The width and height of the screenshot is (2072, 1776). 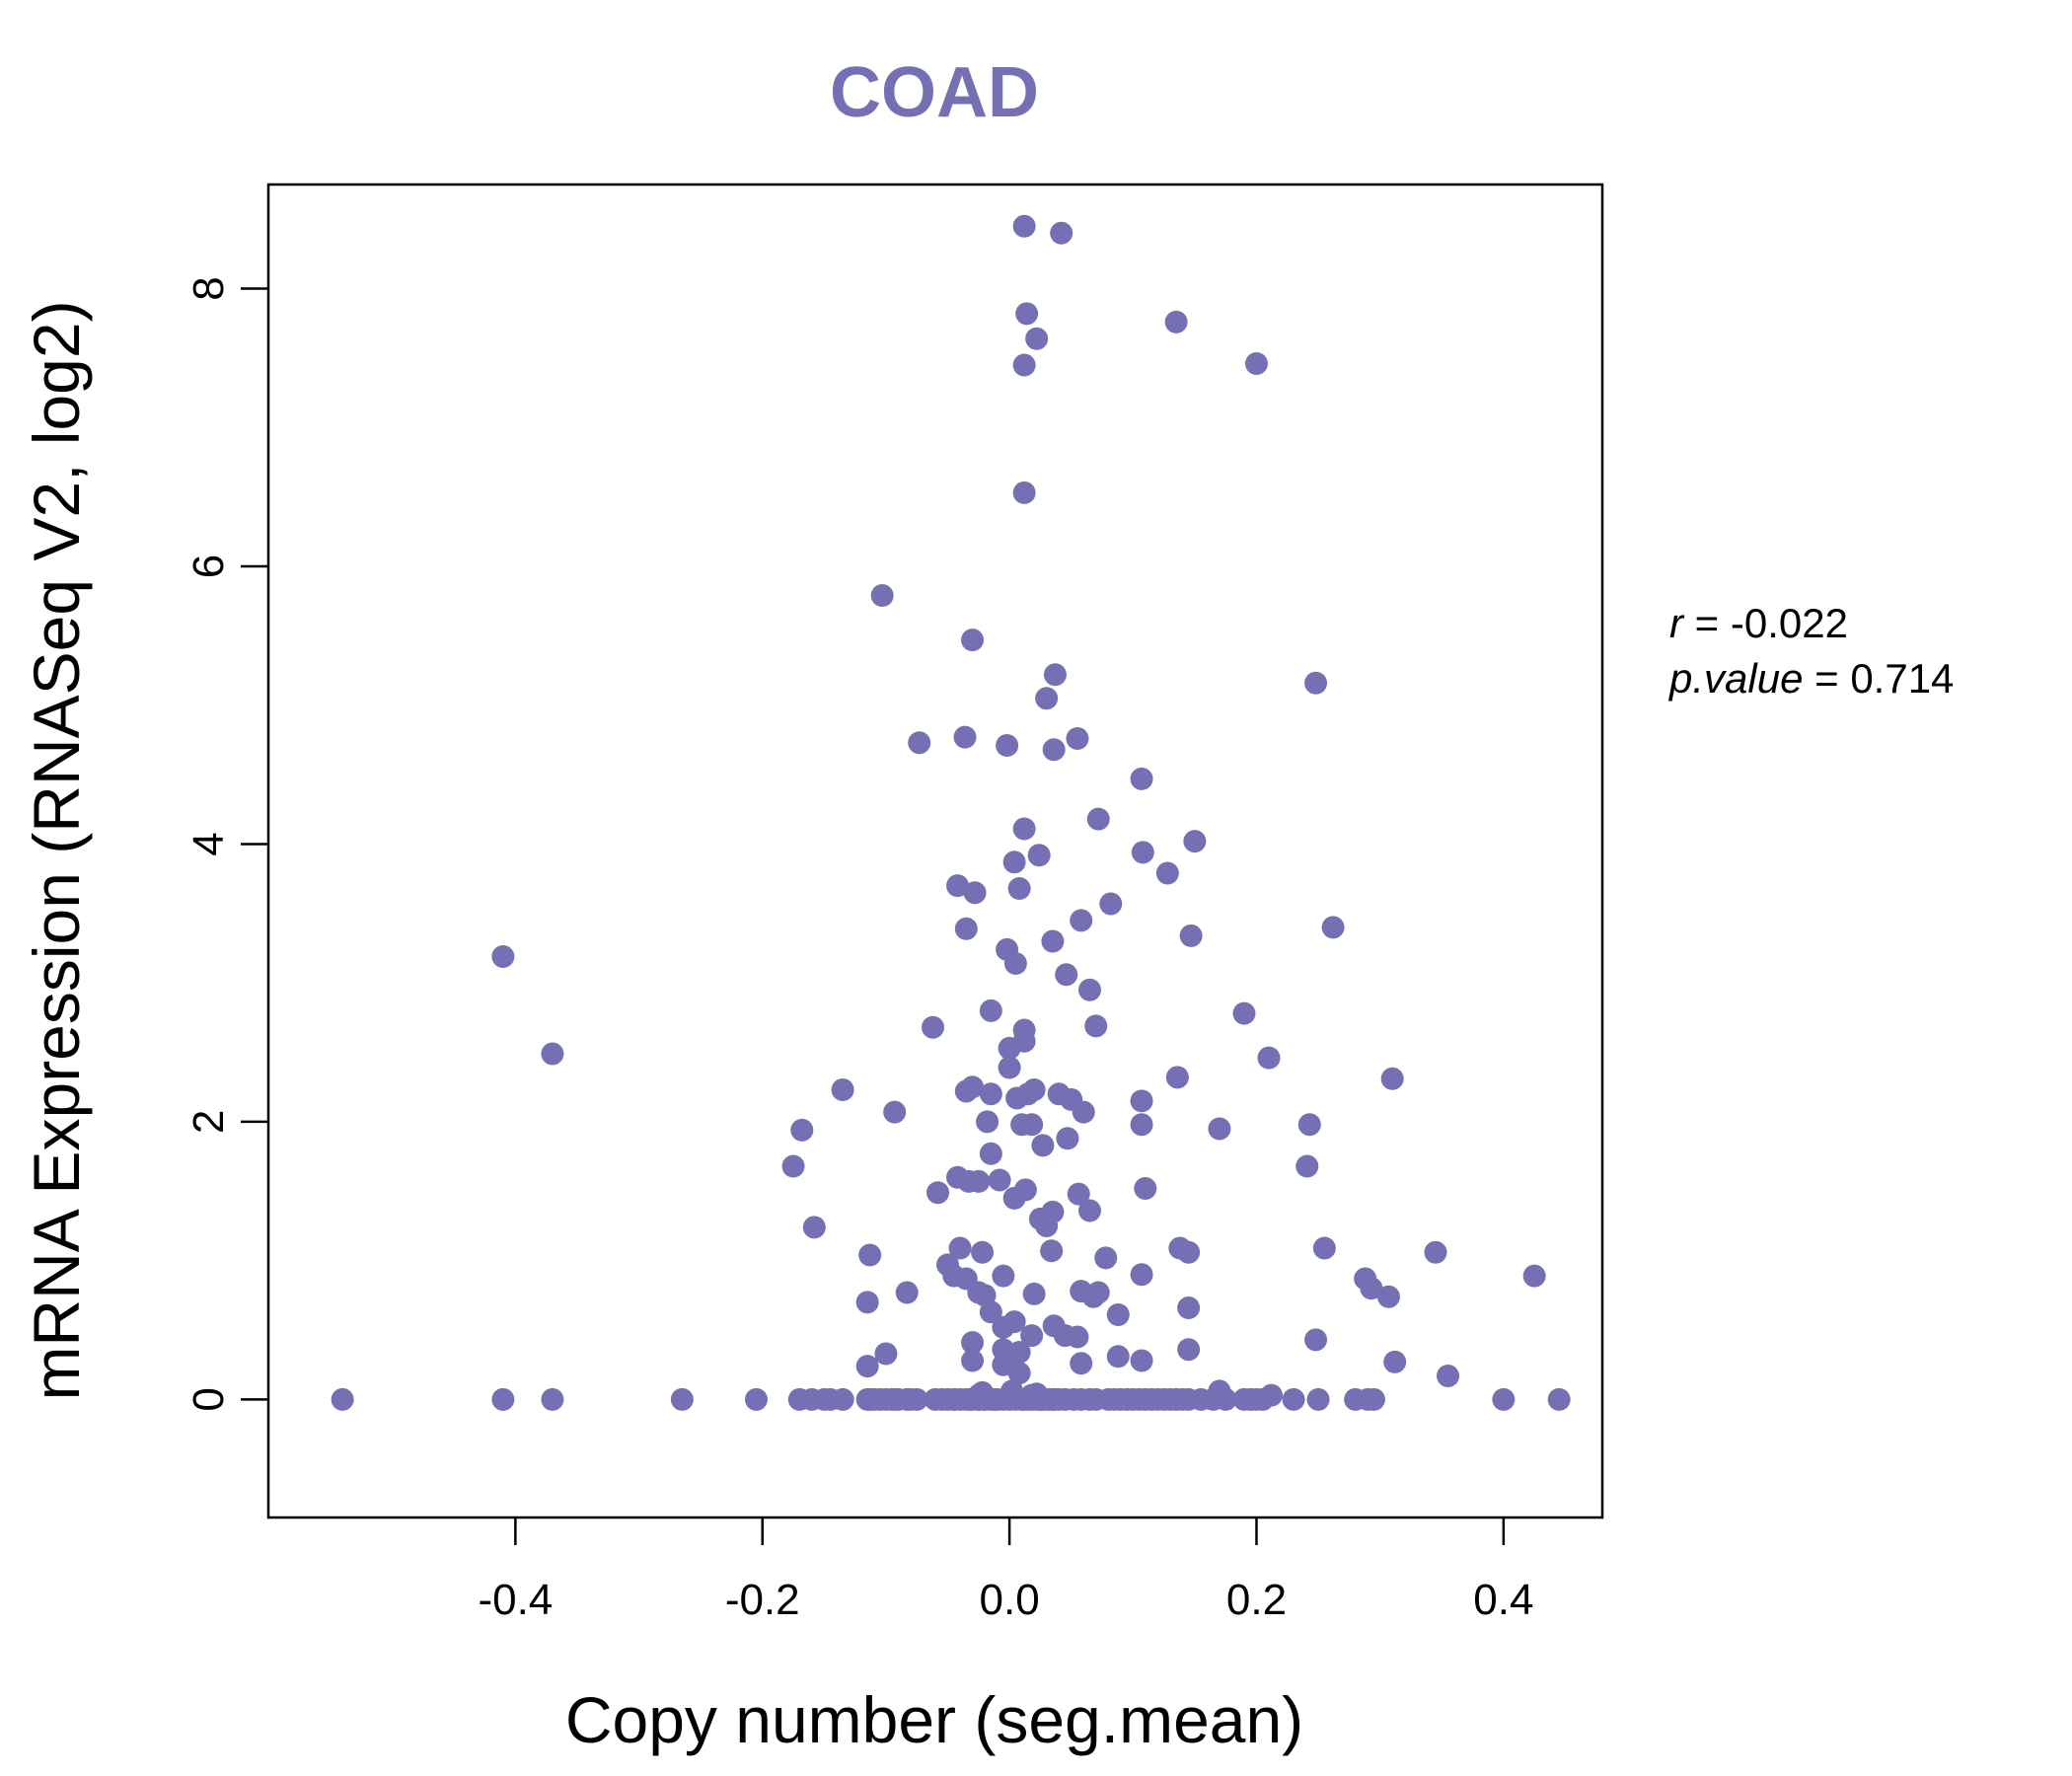 I want to click on x-tick-label: 0.0, so click(x=1010, y=1600).